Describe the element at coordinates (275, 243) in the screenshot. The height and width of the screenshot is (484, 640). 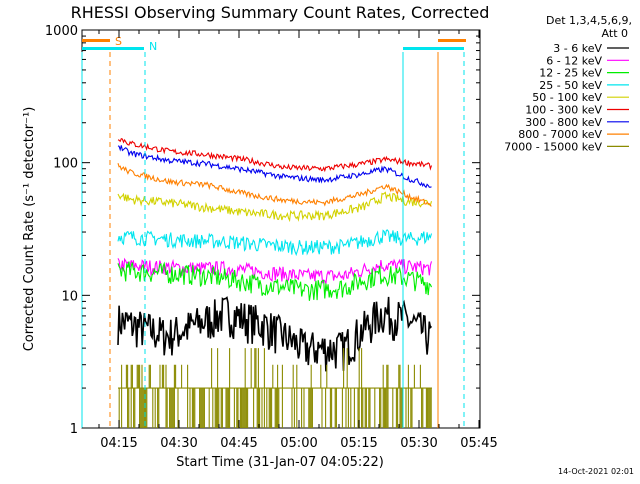
I see `series-line-25-50kev` at that location.